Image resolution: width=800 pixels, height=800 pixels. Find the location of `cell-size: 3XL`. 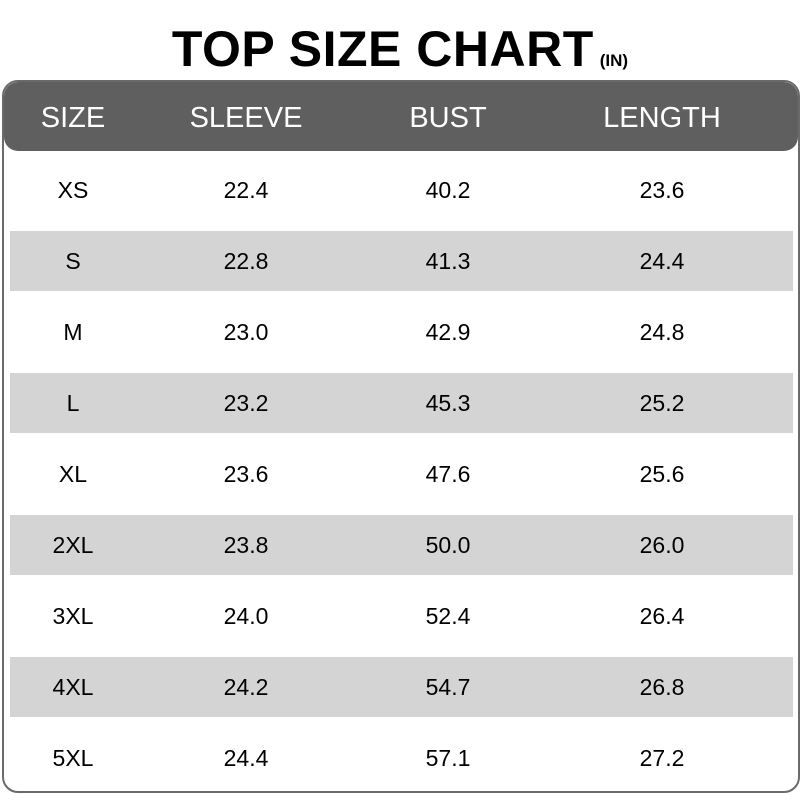

cell-size: 3XL is located at coordinates (73, 616).